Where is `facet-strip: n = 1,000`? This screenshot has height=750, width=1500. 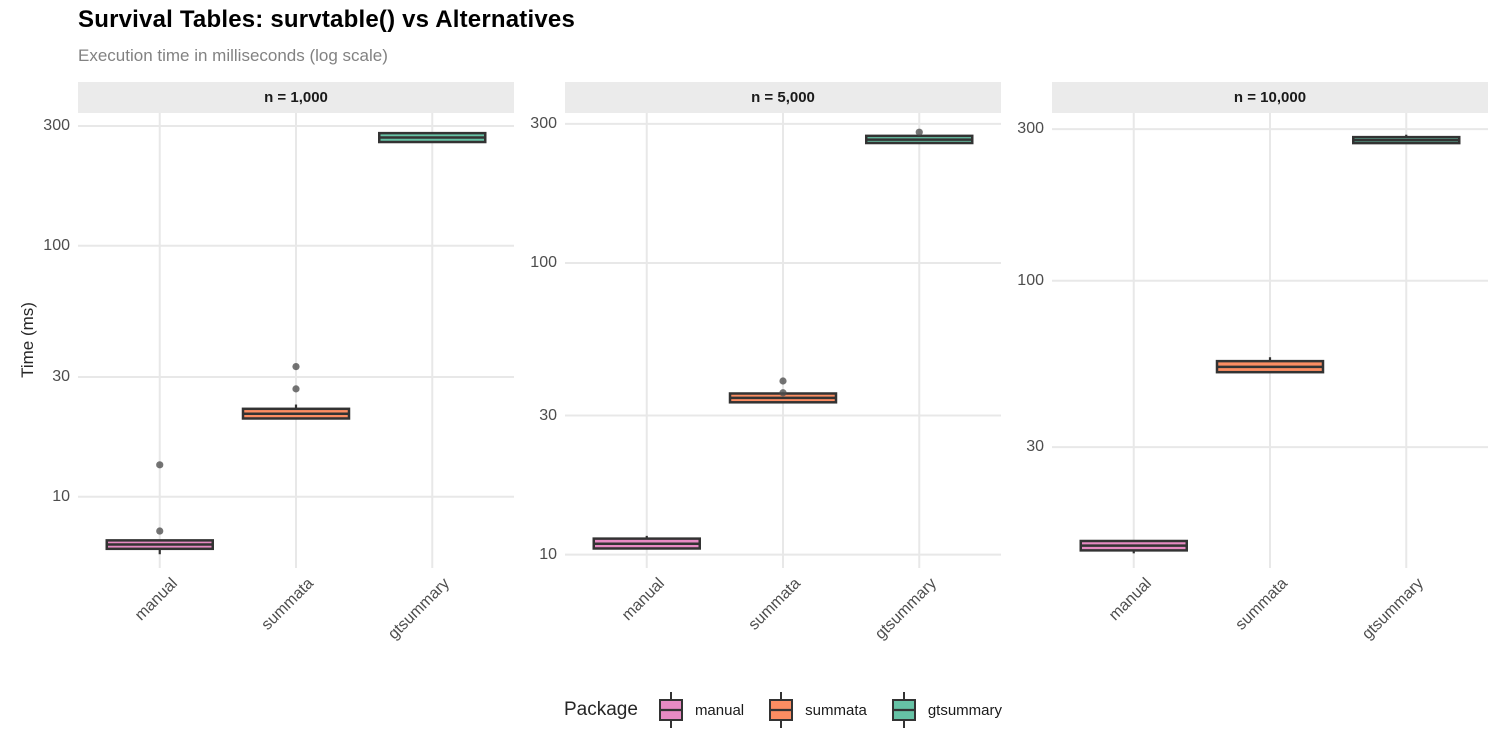 facet-strip: n = 1,000 is located at coordinates (296, 97).